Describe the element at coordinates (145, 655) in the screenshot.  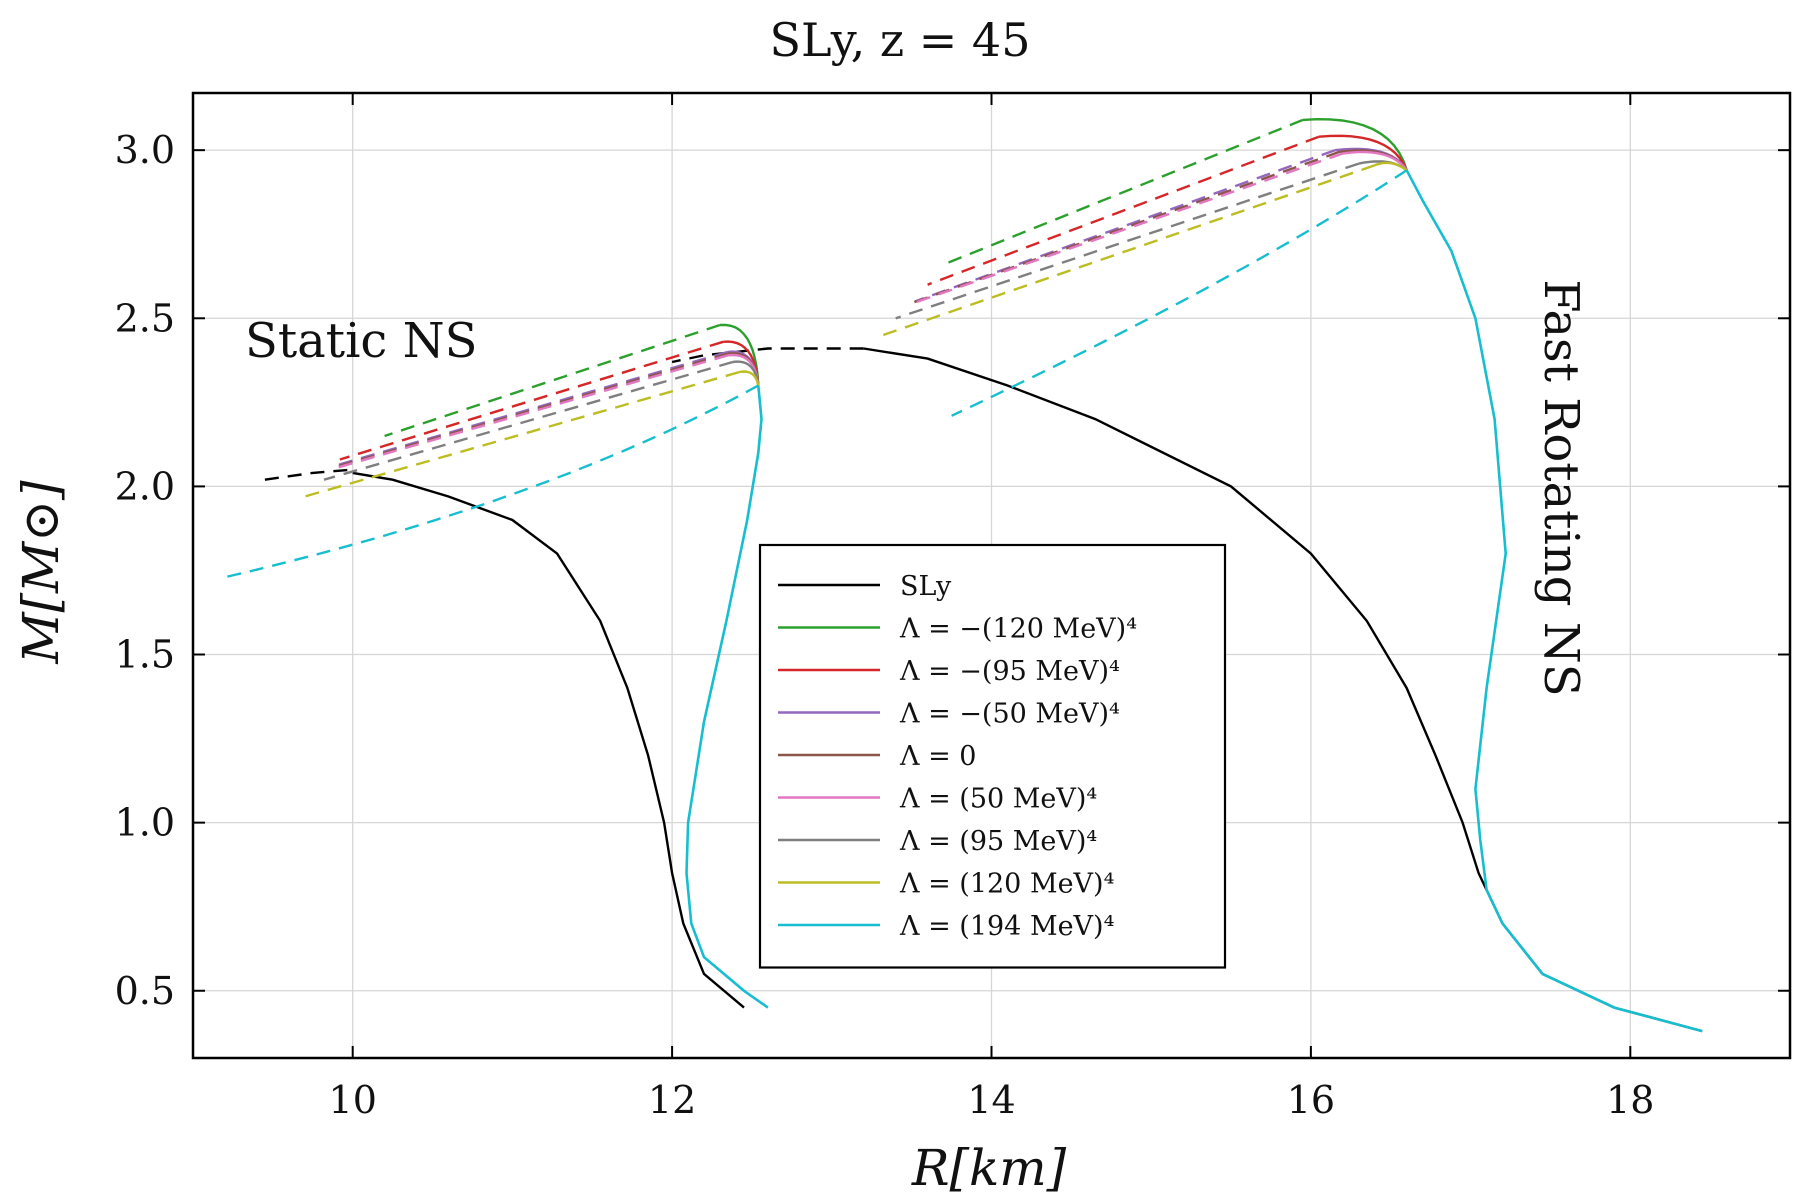
I see `y-tick-label: 1.5` at that location.